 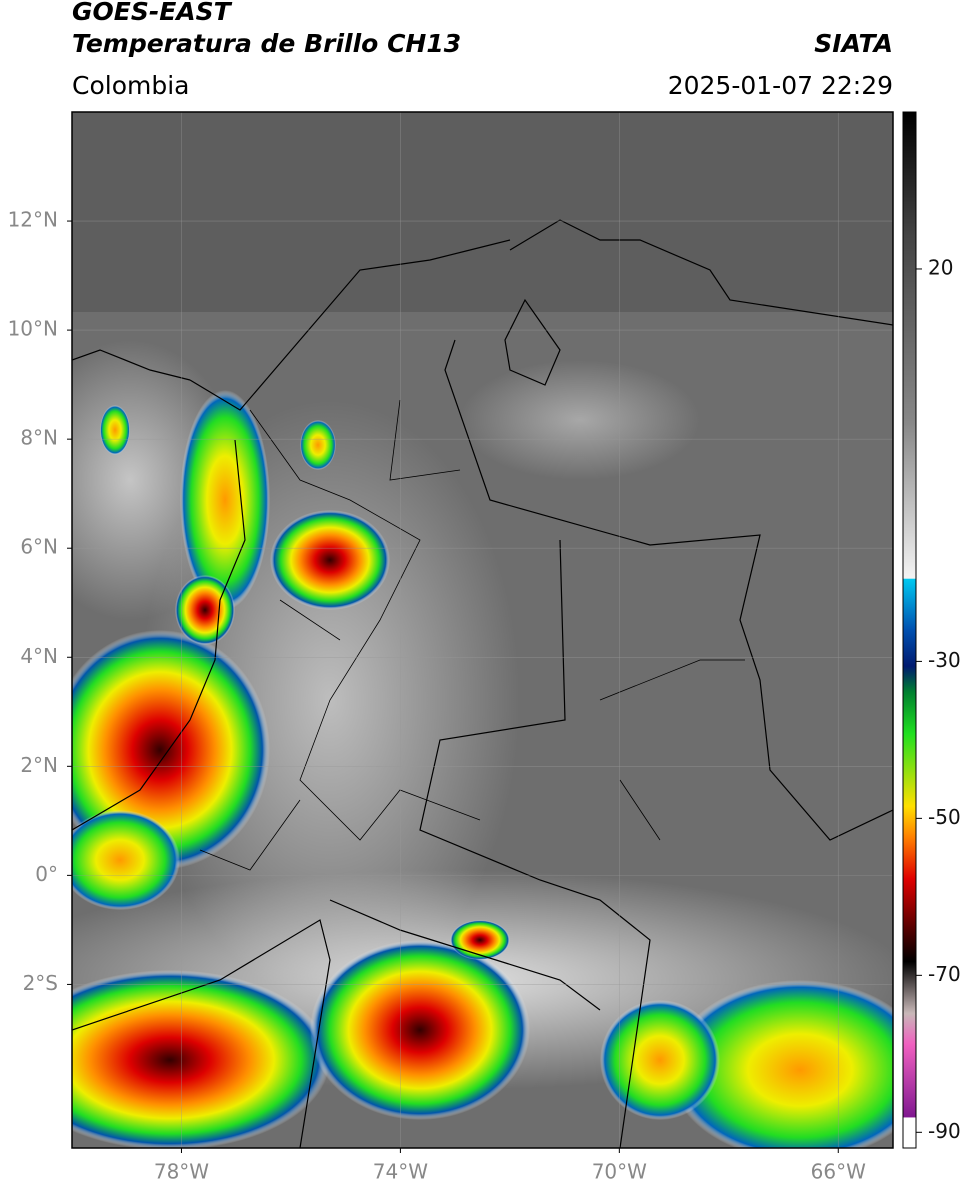 What do you see at coordinates (838, 1172) in the screenshot?
I see `x-tick-label: 66°W` at bounding box center [838, 1172].